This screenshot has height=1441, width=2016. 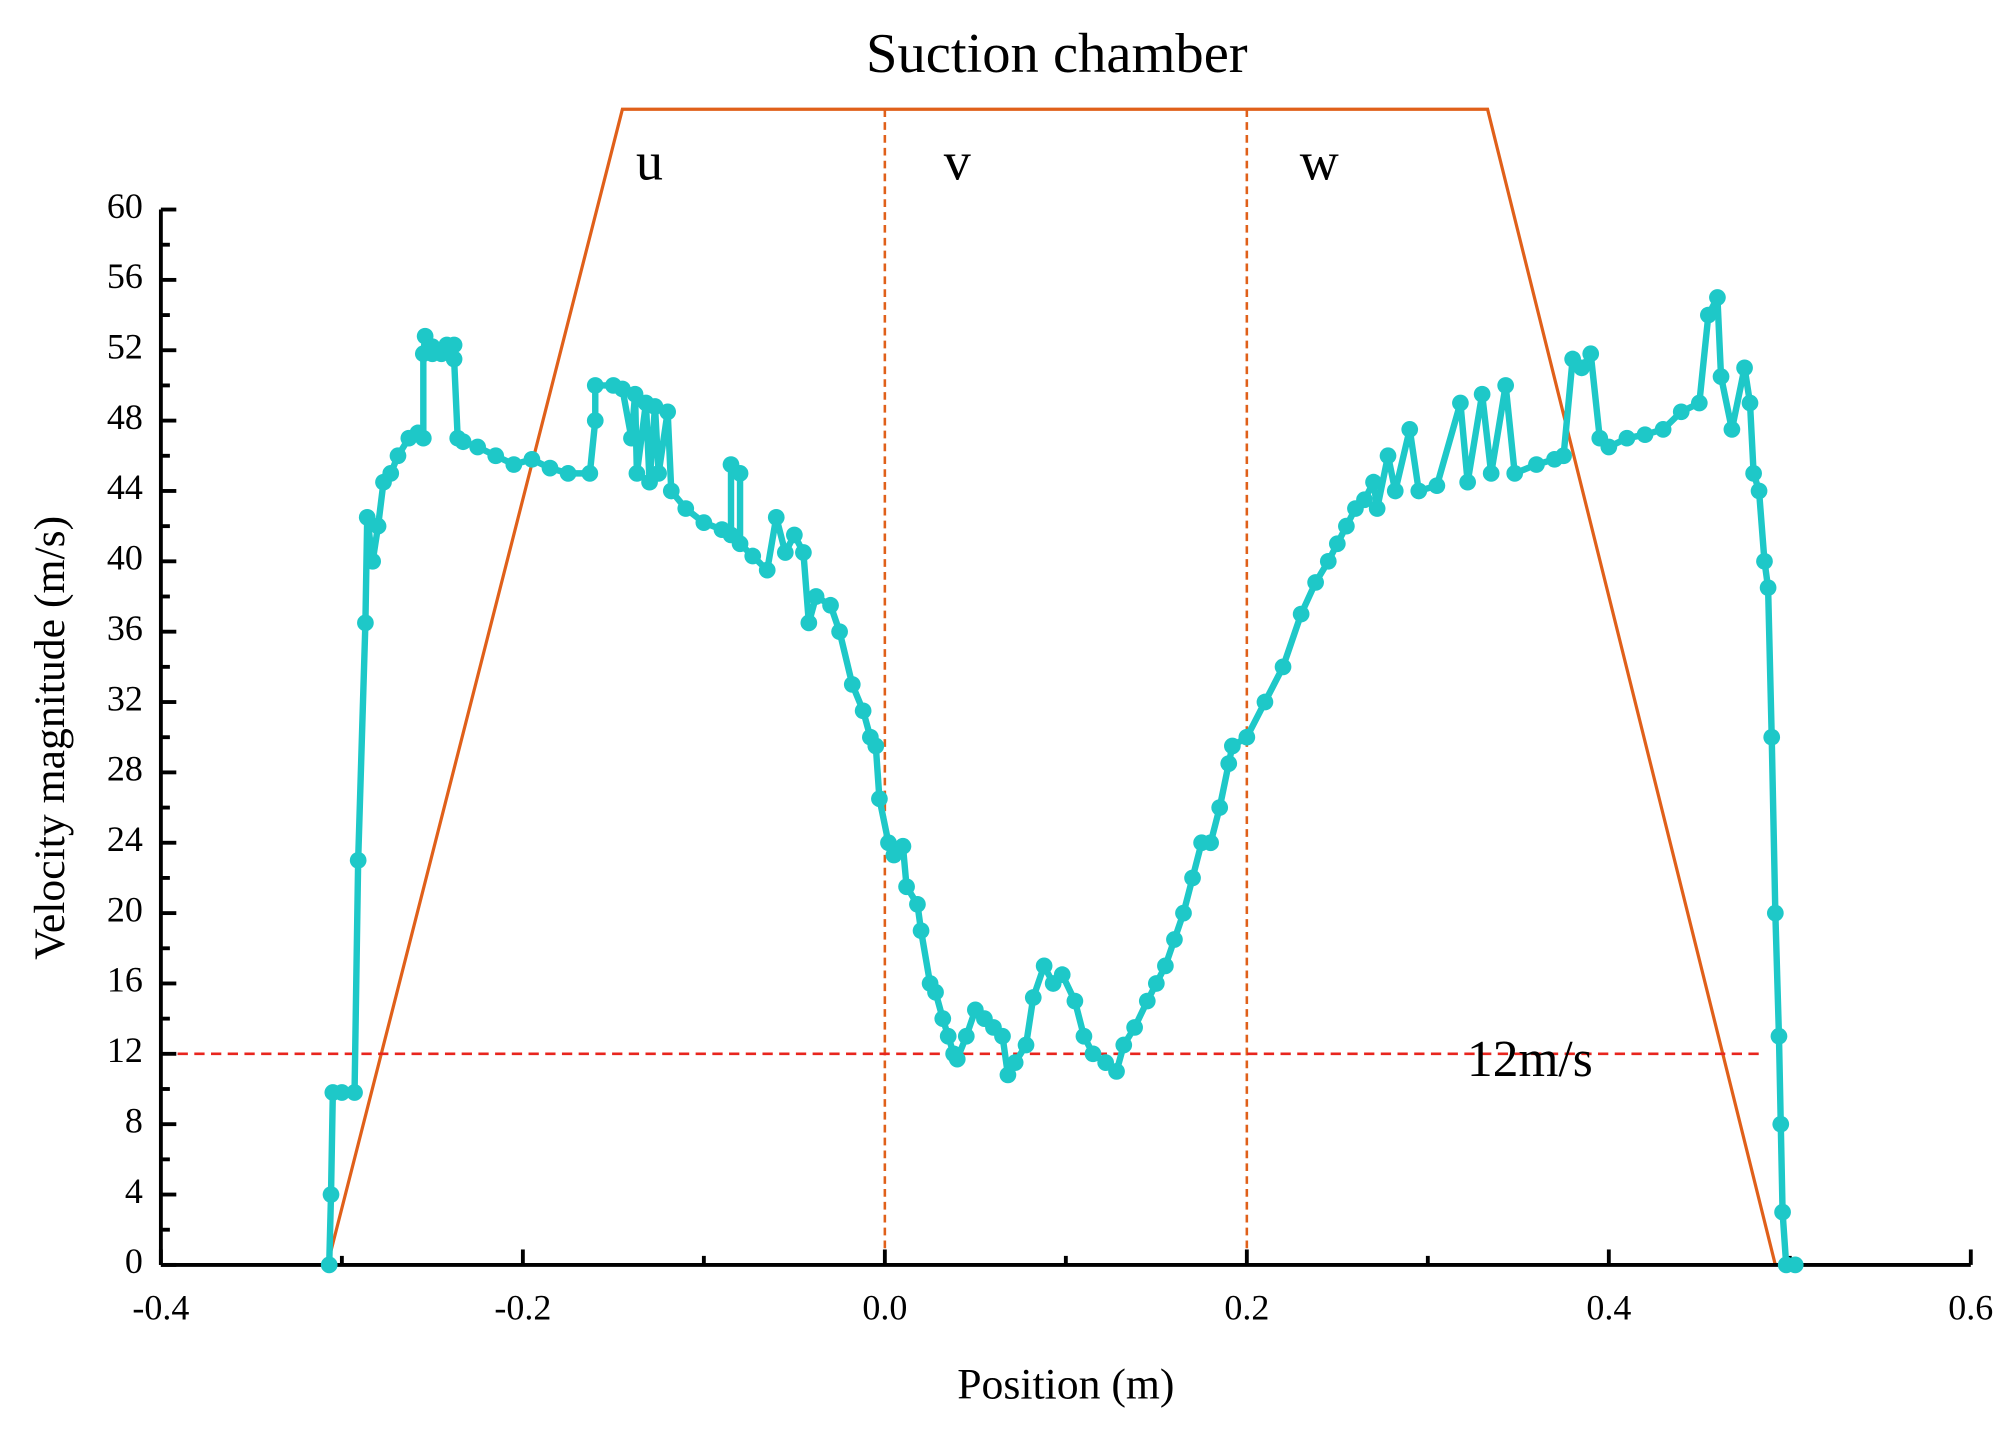 I want to click on x-tick-label: 0.4, so click(x=1608, y=1307).